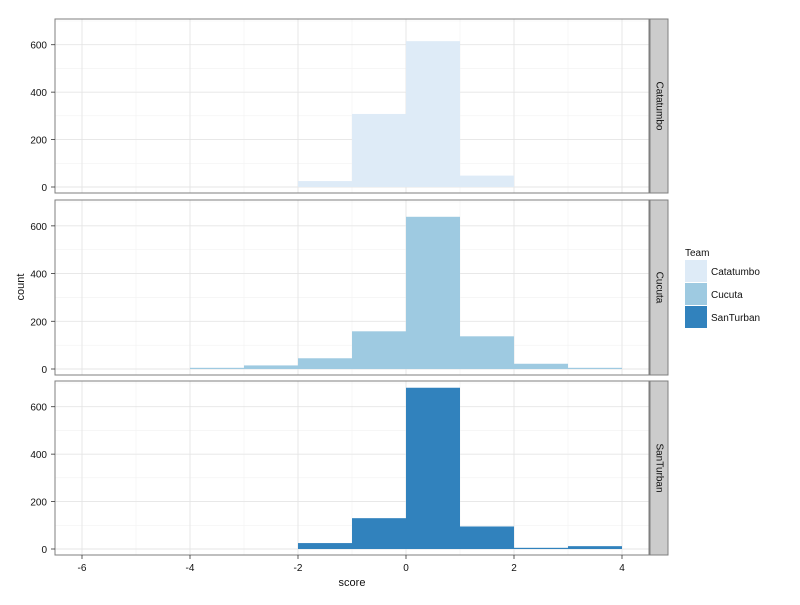 The image size is (800, 605). What do you see at coordinates (21, 287) in the screenshot?
I see `y-axis-title: count` at bounding box center [21, 287].